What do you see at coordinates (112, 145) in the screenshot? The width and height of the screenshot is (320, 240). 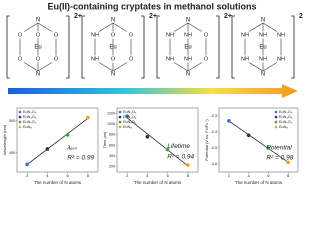 I see `y-tick-label: 600` at bounding box center [112, 145].